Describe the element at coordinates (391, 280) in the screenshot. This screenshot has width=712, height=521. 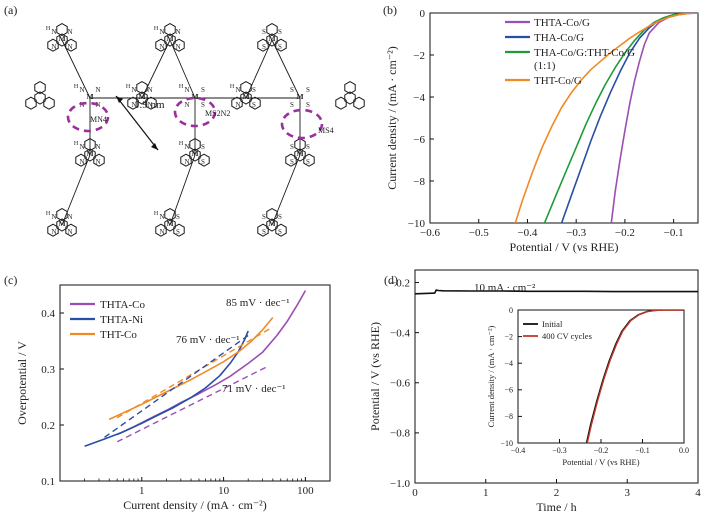
I see `panel-d-label: (d)` at that location.